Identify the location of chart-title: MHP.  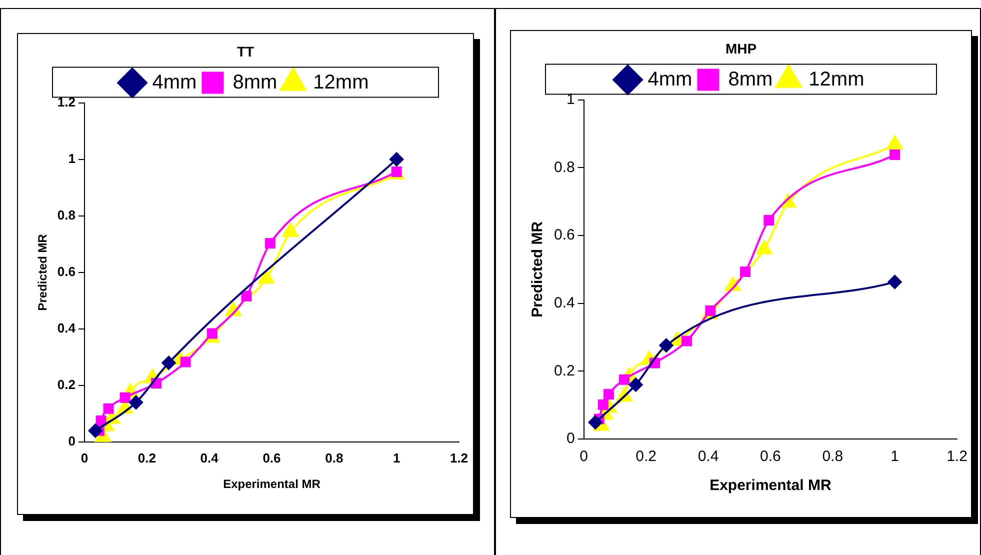
(741, 48).